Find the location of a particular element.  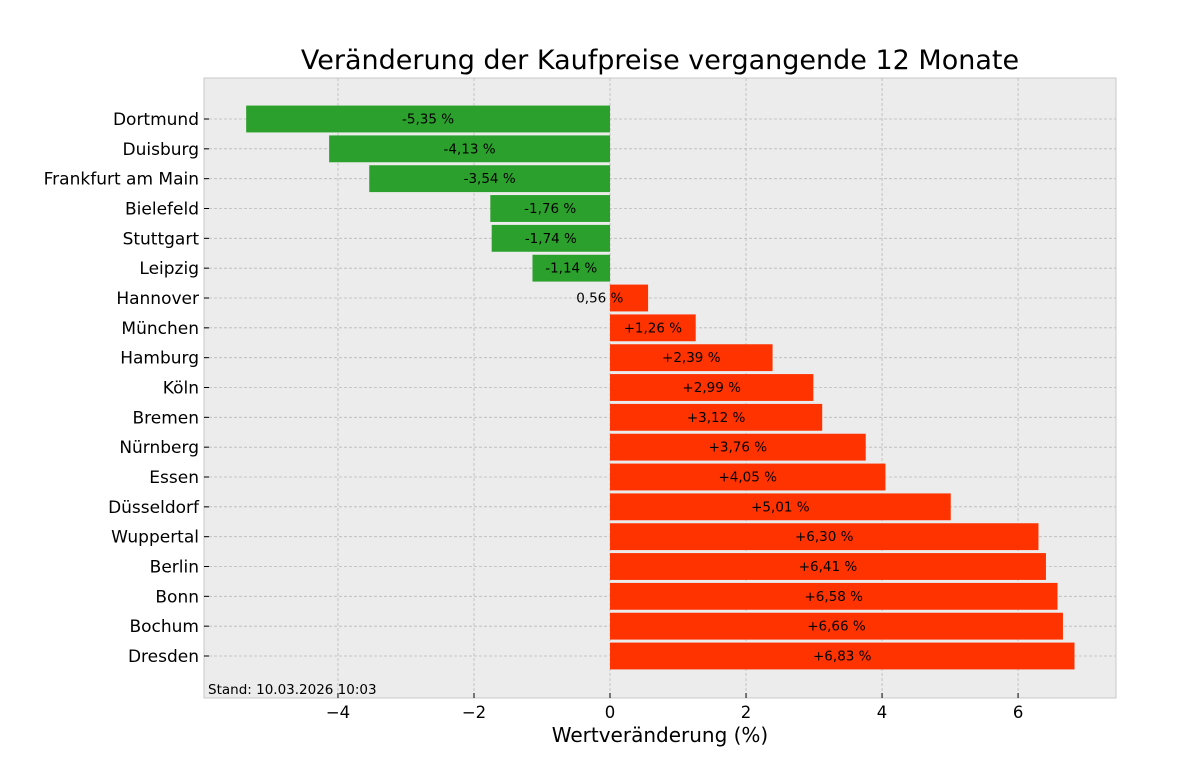

data-label: +1,26 % is located at coordinates (653, 328).